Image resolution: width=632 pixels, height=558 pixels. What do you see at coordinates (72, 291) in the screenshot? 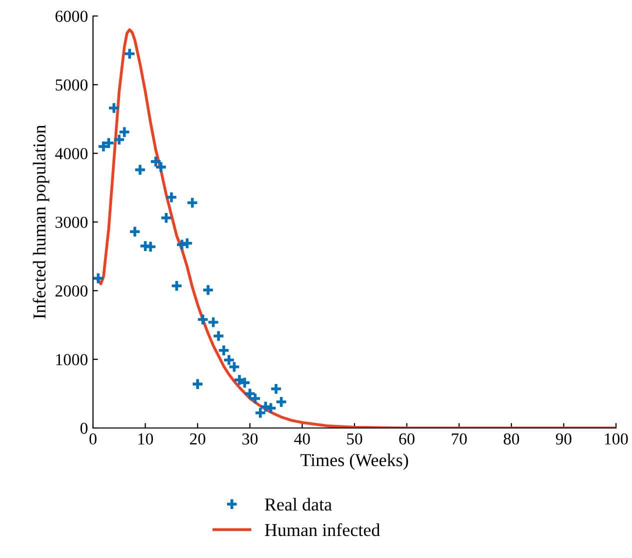
I see `y-tick-label: 2000` at bounding box center [72, 291].